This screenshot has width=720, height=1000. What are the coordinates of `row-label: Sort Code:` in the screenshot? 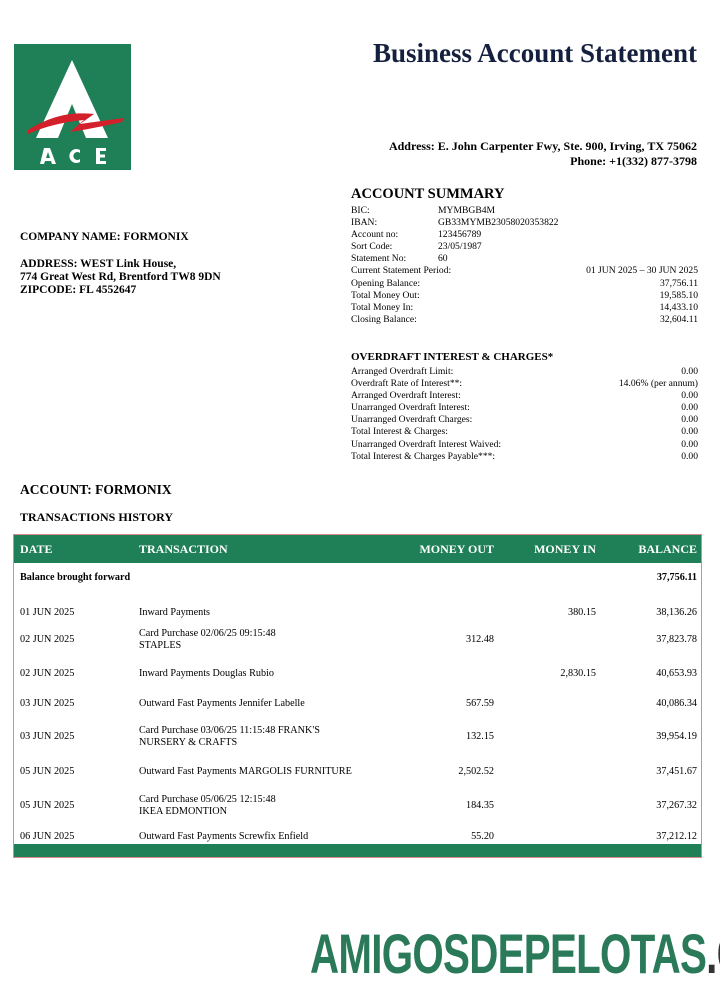 It's located at (372, 247).